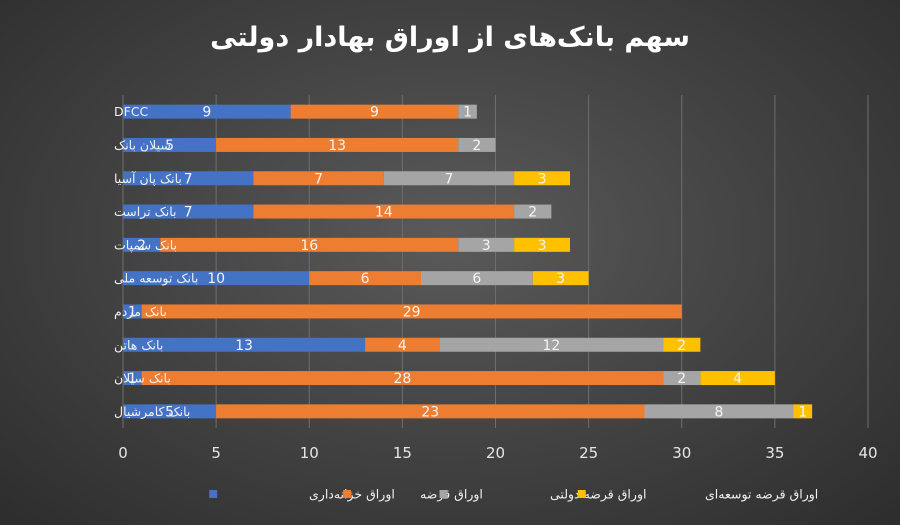 The width and height of the screenshot is (900, 525). I want to click on x-tick-label: 15, so click(402, 453).